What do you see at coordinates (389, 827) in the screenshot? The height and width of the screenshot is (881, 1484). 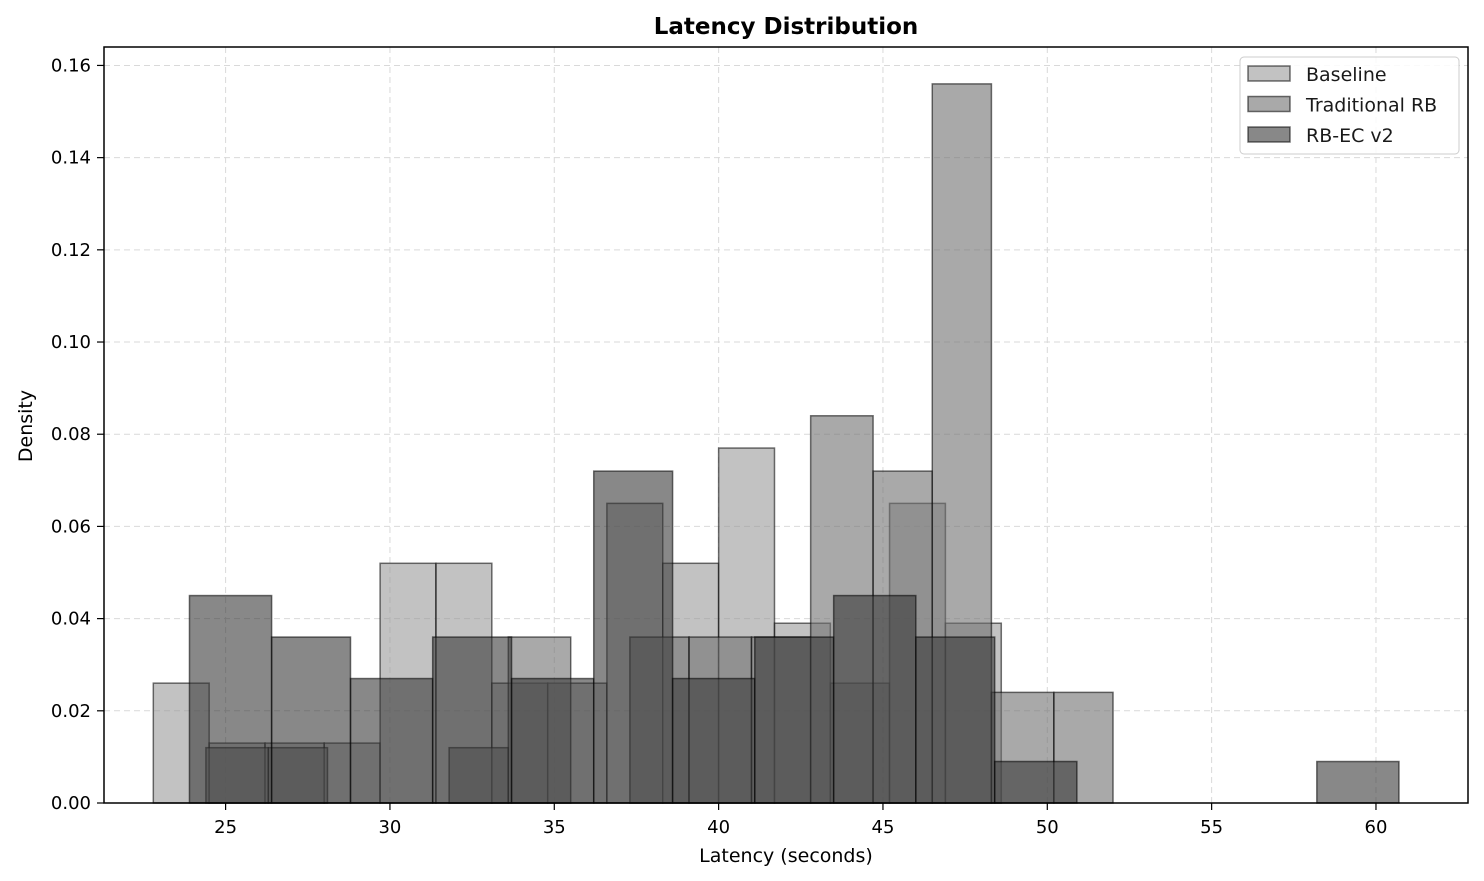 I see `x-tick-label: 30` at bounding box center [389, 827].